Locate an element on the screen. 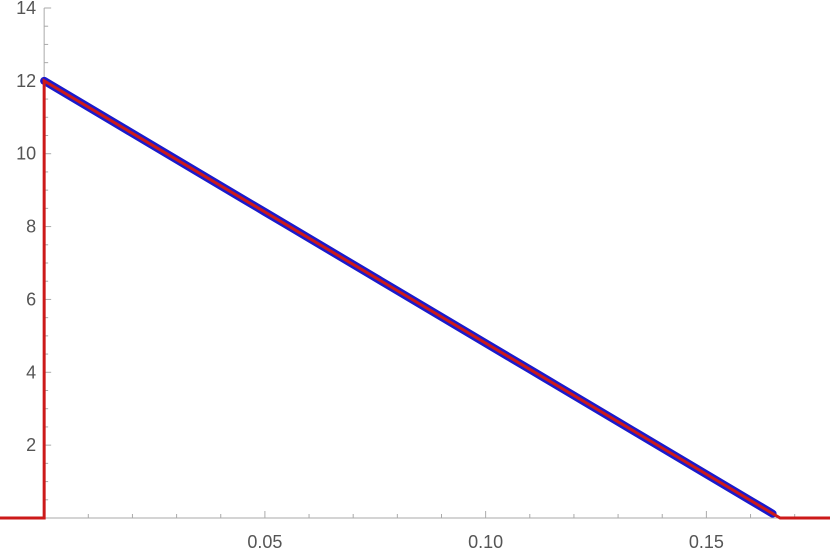 The image size is (830, 558). y-tick-label: 2 is located at coordinates (31, 445).